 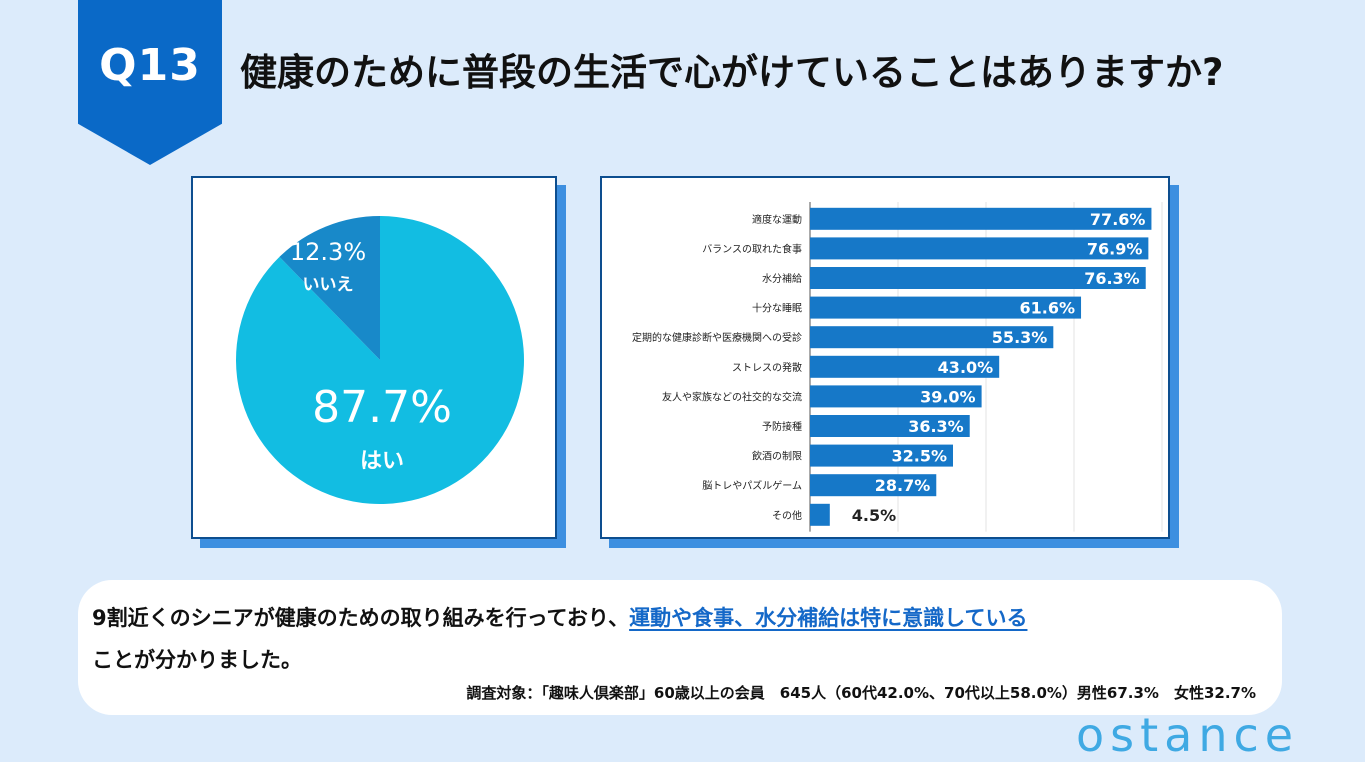 I want to click on question-number-badge: Q13, so click(x=150, y=82).